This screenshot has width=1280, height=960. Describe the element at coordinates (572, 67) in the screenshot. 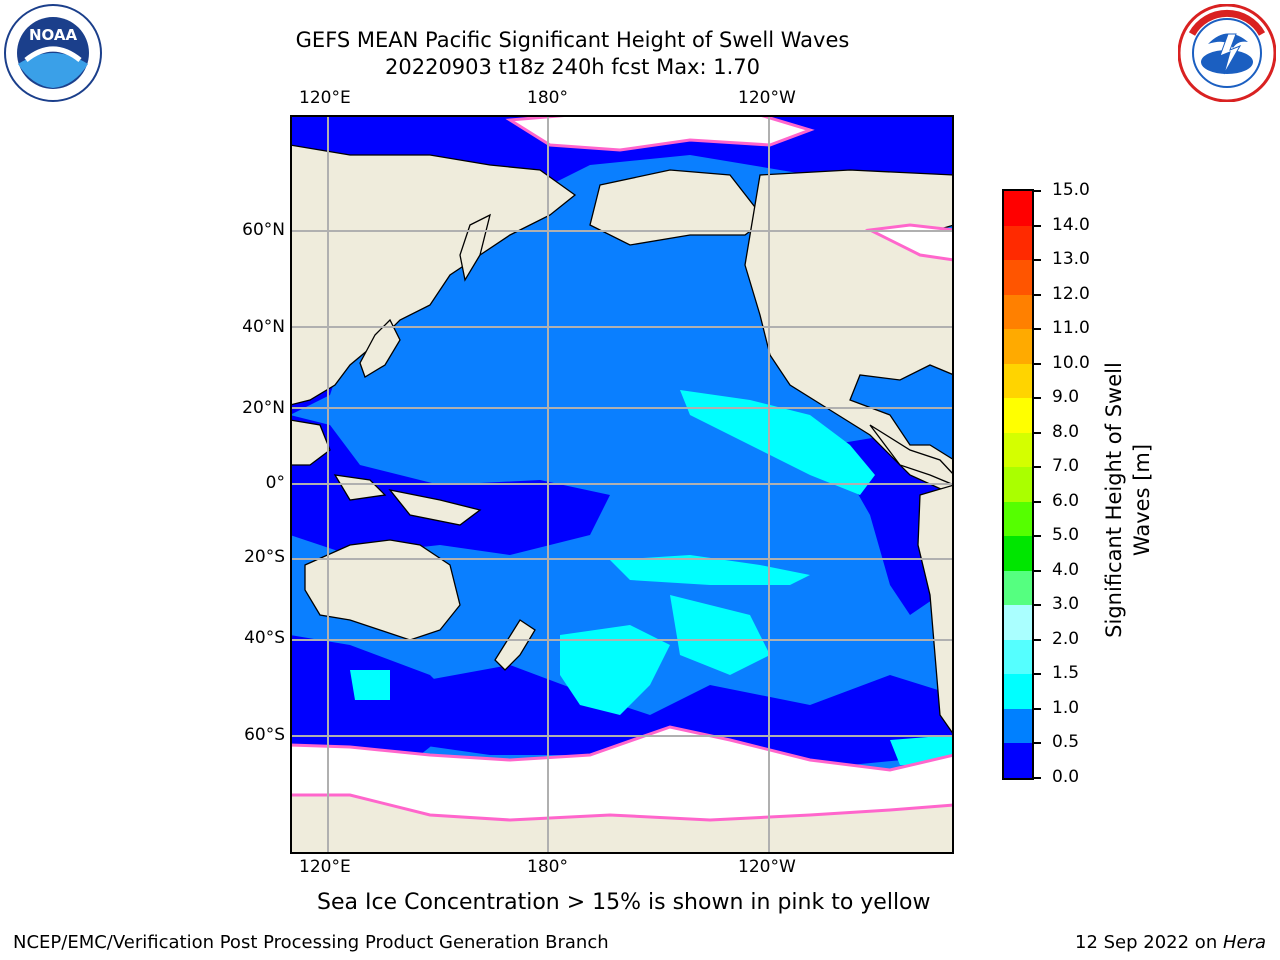

I see `chart-title-line2: 20220903 t18z 240h fcst Max: 1.70` at that location.